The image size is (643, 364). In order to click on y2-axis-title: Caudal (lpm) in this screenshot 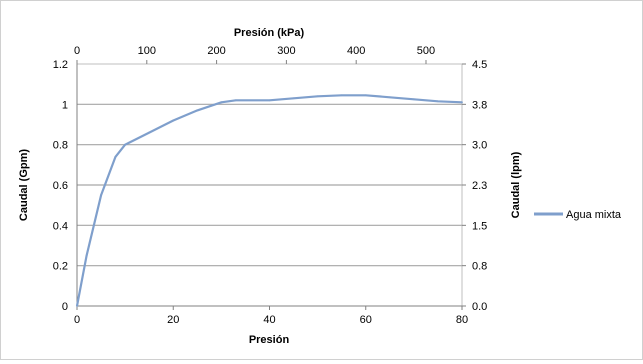, I will do `click(516, 184)`.